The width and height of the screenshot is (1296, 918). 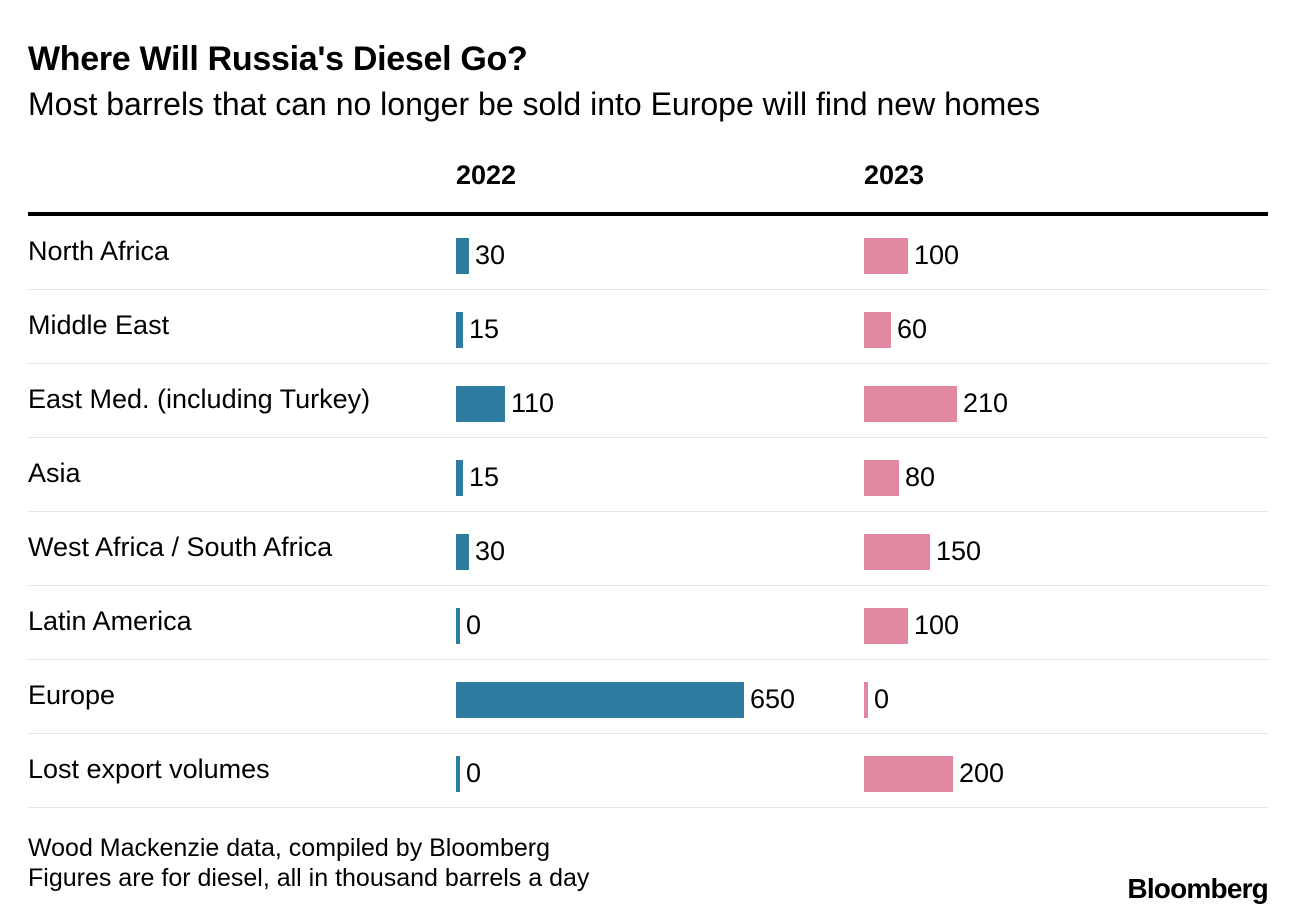 What do you see at coordinates (882, 699) in the screenshot?
I see `value-label-2023: 0` at bounding box center [882, 699].